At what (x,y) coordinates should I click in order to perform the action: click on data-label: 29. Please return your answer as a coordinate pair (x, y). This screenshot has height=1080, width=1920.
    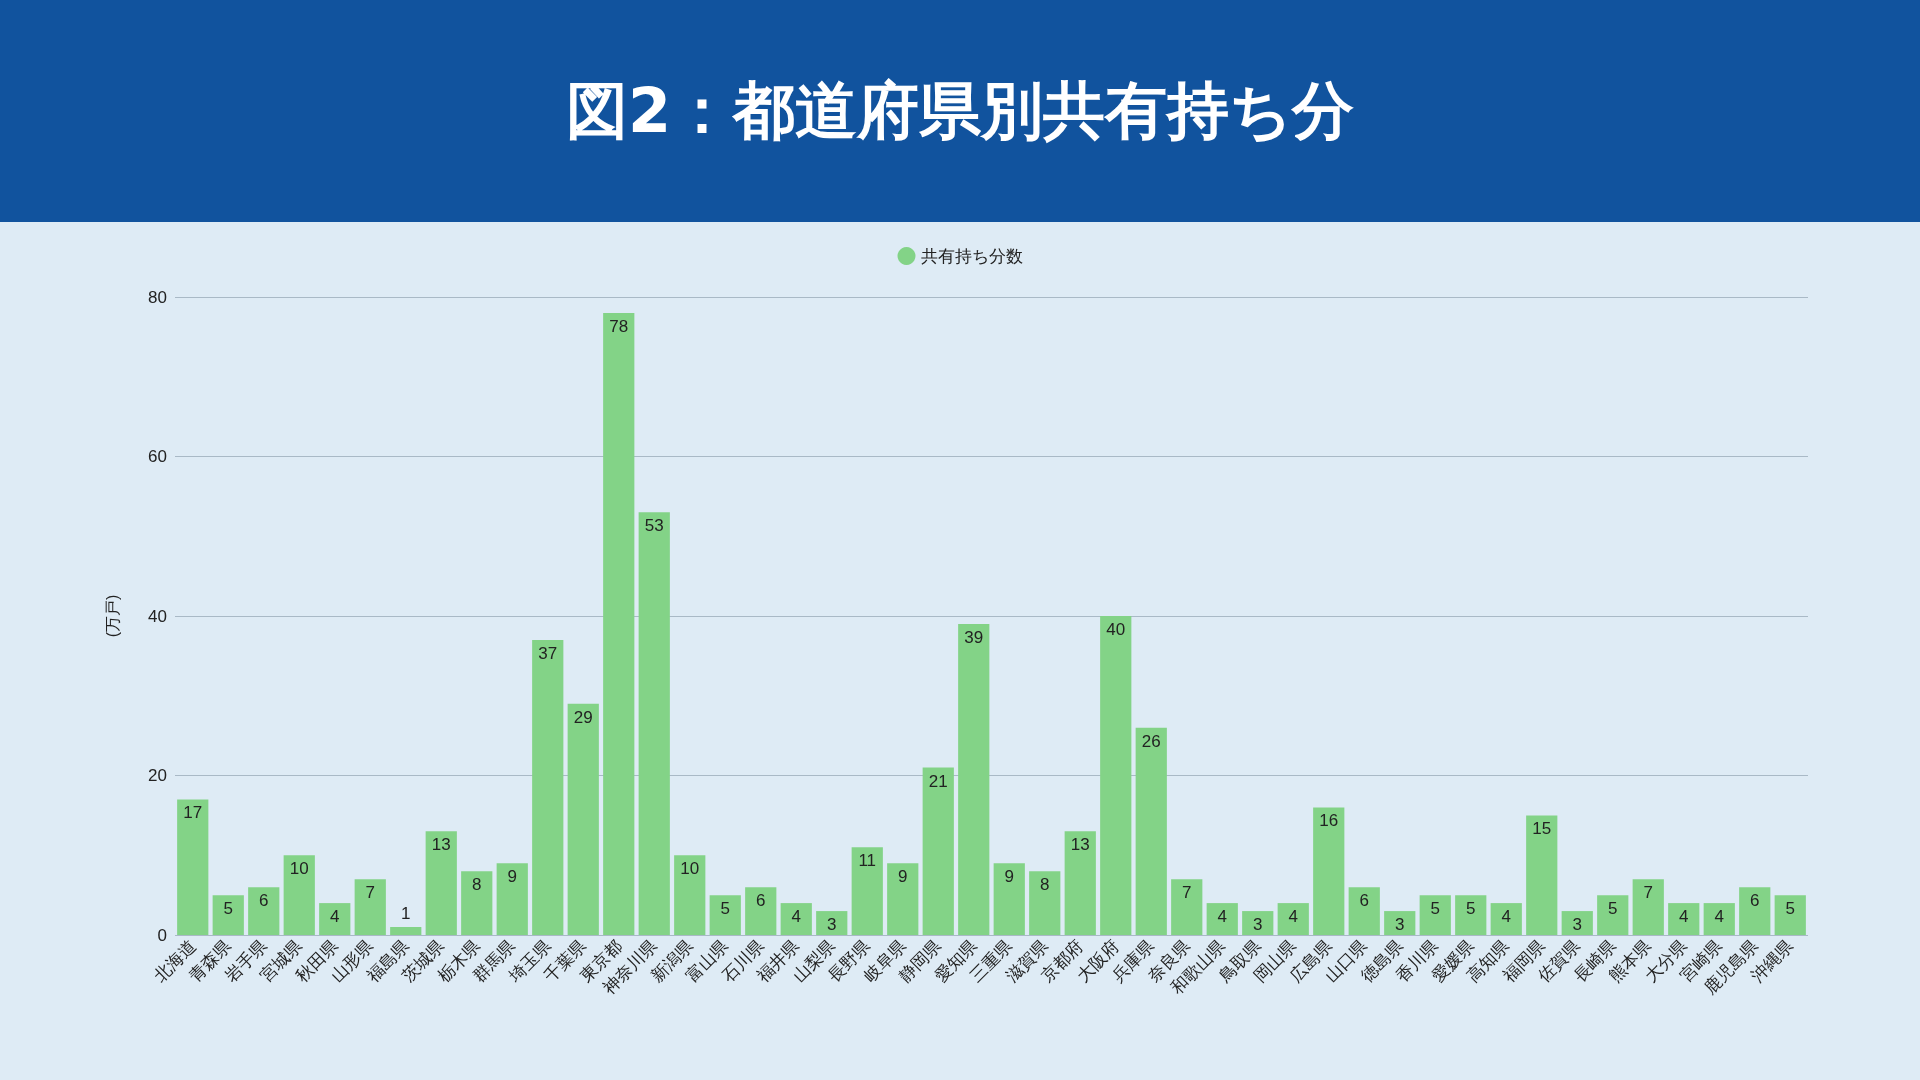
    Looking at the image, I should click on (583, 717).